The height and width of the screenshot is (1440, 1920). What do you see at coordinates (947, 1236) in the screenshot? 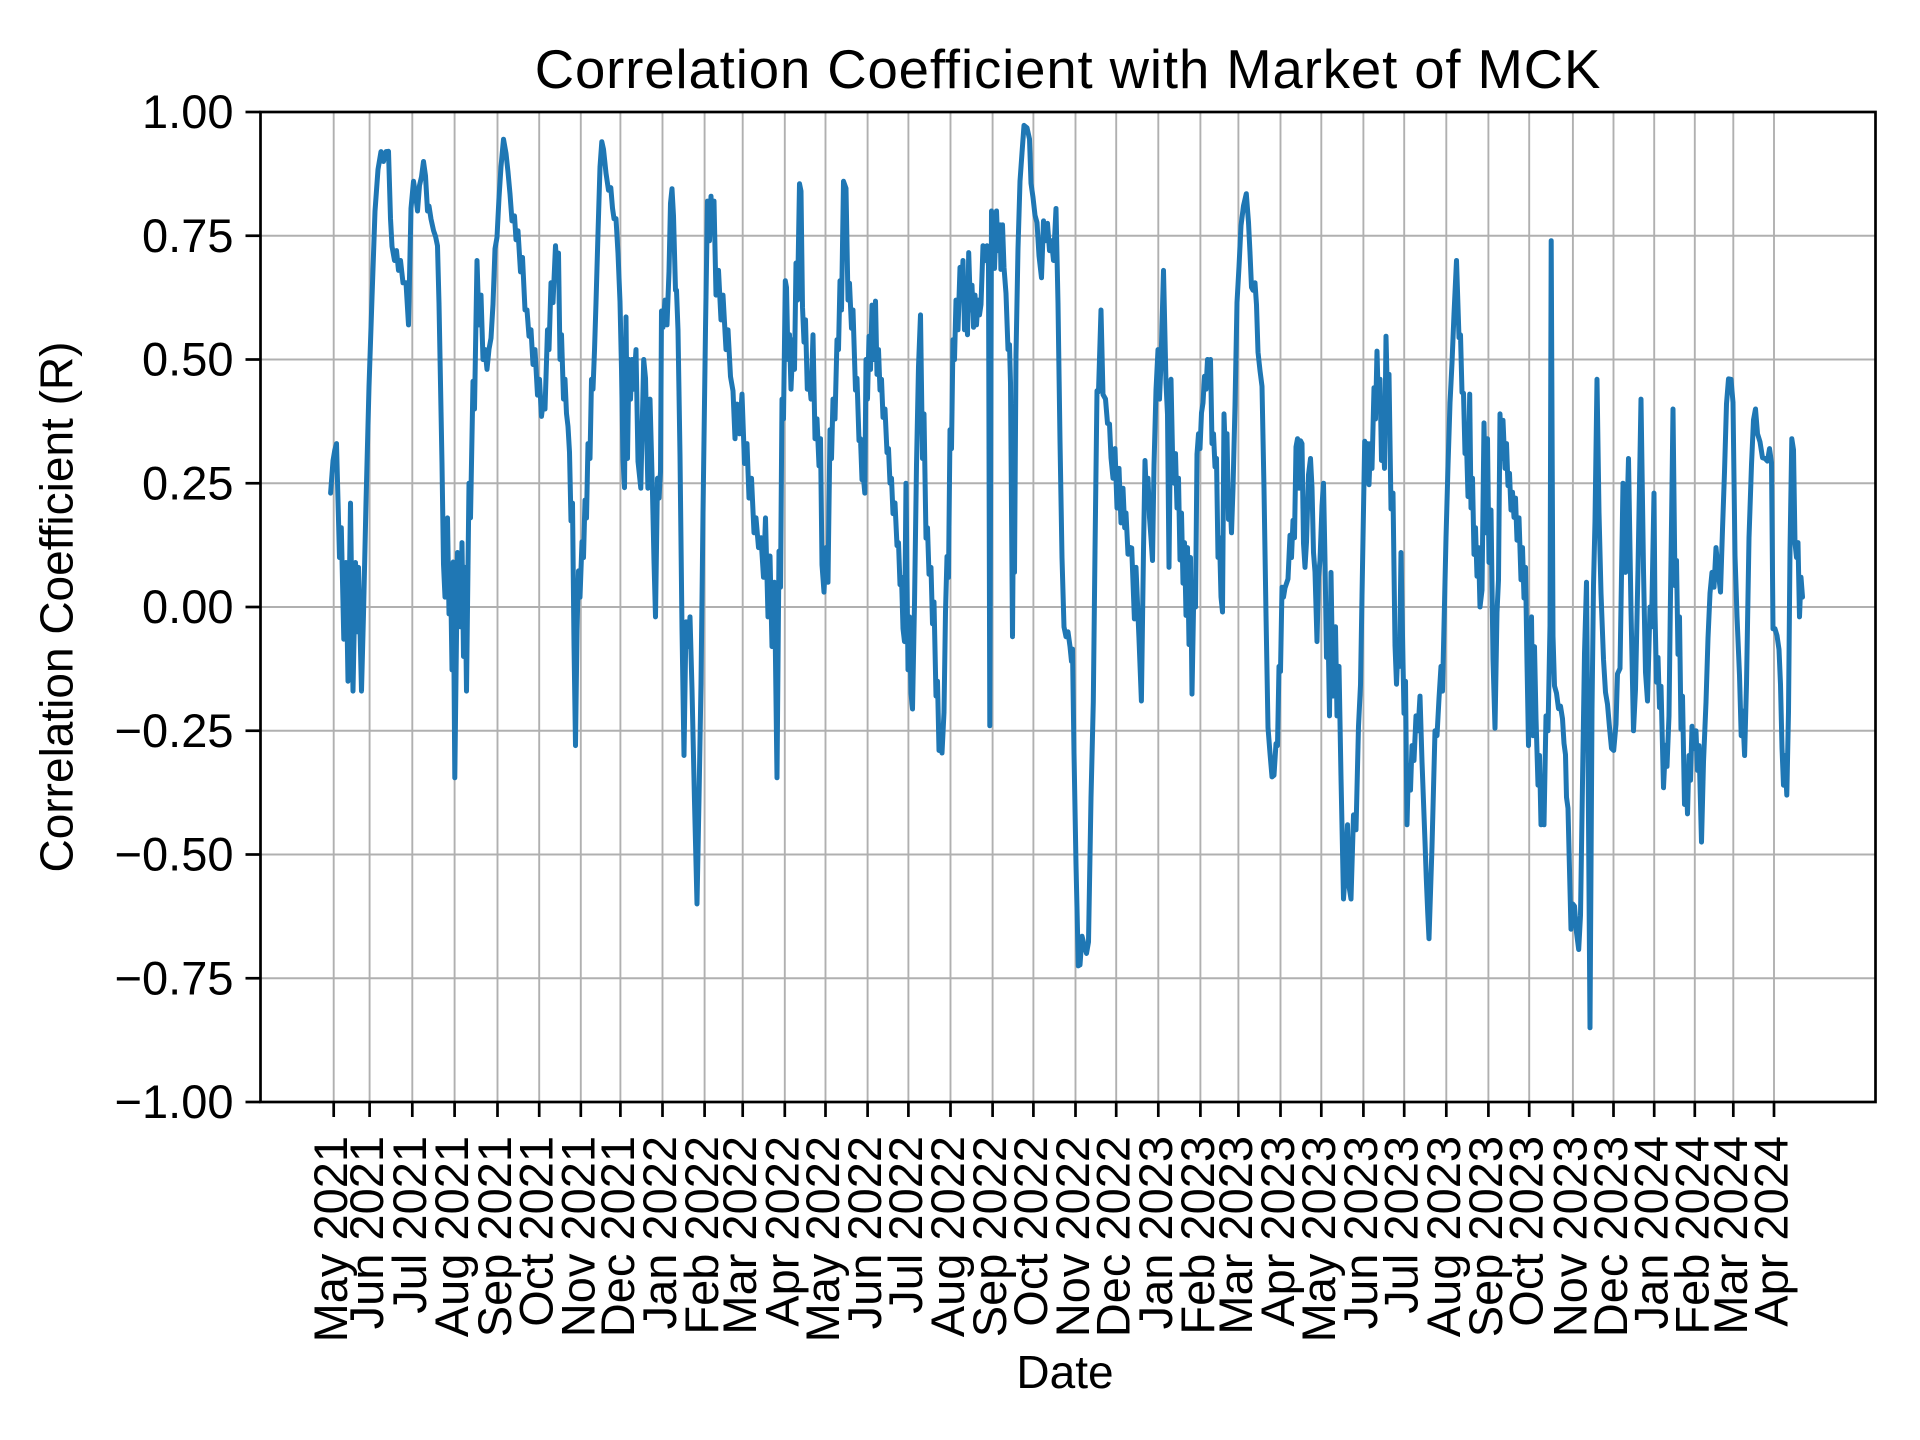
I see `svg-text: Aug 2022` at bounding box center [947, 1236].